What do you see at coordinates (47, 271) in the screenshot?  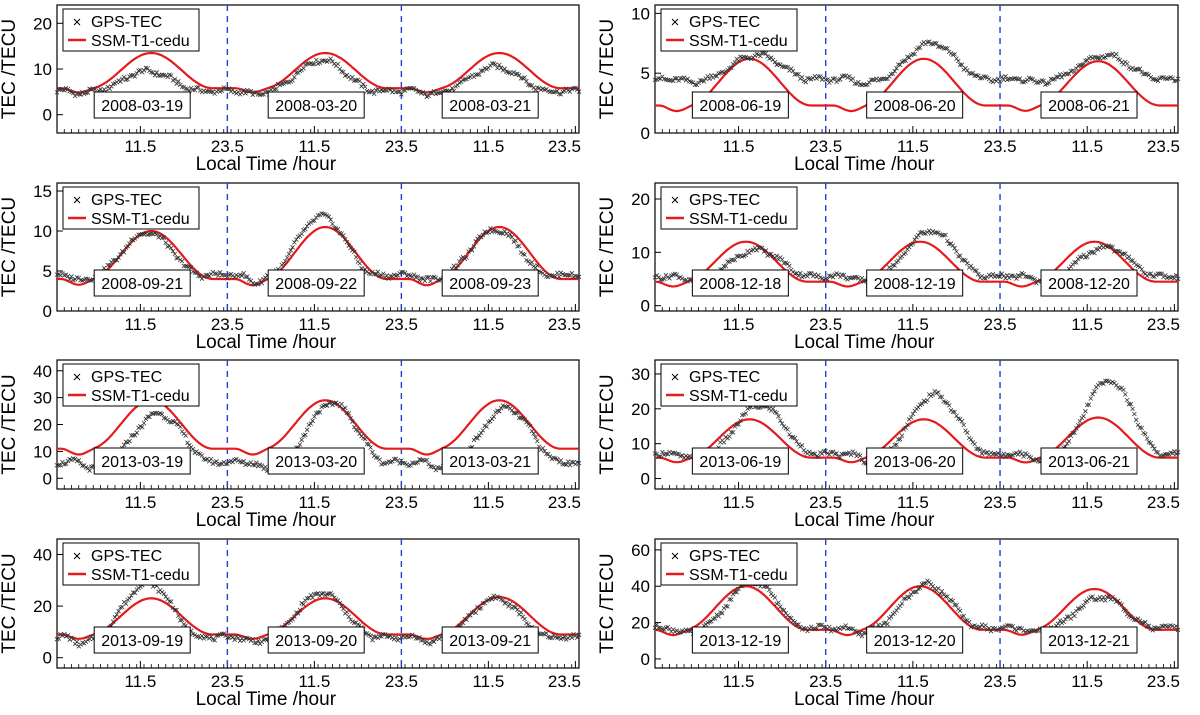 I see `y-tick-label: 5` at bounding box center [47, 271].